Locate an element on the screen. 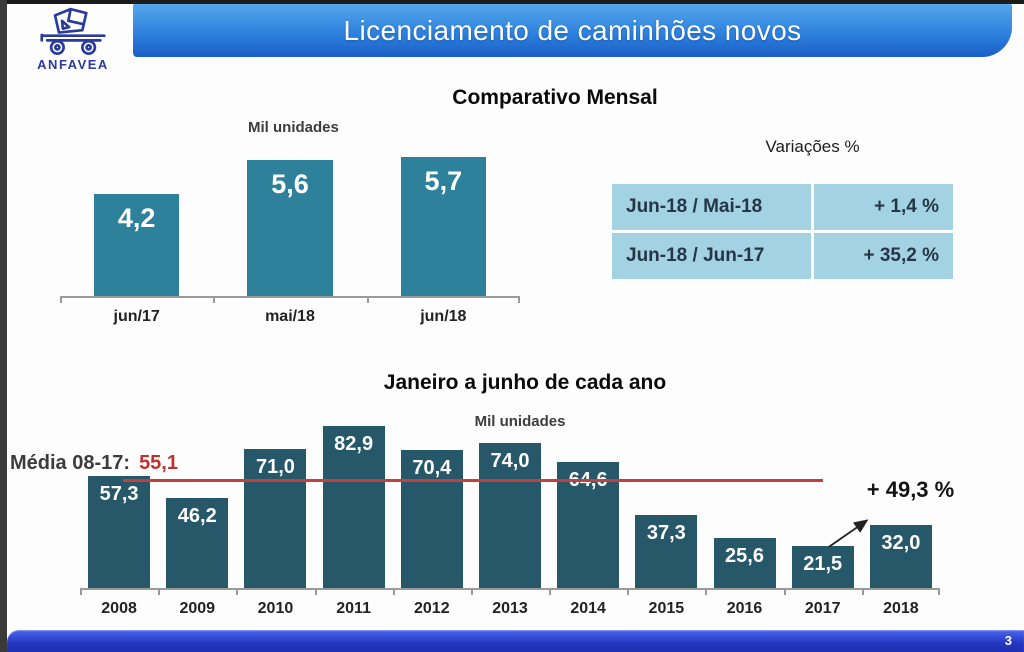  category-label-jun/18: jun/18 is located at coordinates (443, 316).